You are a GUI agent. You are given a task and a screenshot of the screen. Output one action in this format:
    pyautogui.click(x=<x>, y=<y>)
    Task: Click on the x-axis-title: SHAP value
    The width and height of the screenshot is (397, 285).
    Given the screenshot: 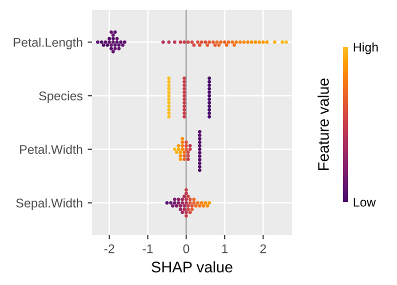 What is the action you would take?
    pyautogui.click(x=192, y=266)
    